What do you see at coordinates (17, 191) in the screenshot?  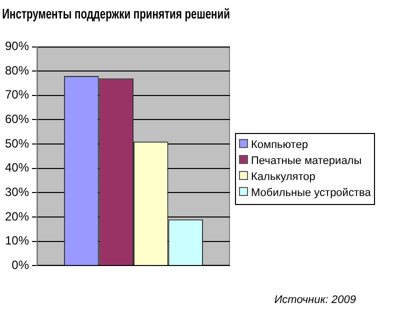 I see `y-tick-label: 30%` at bounding box center [17, 191].